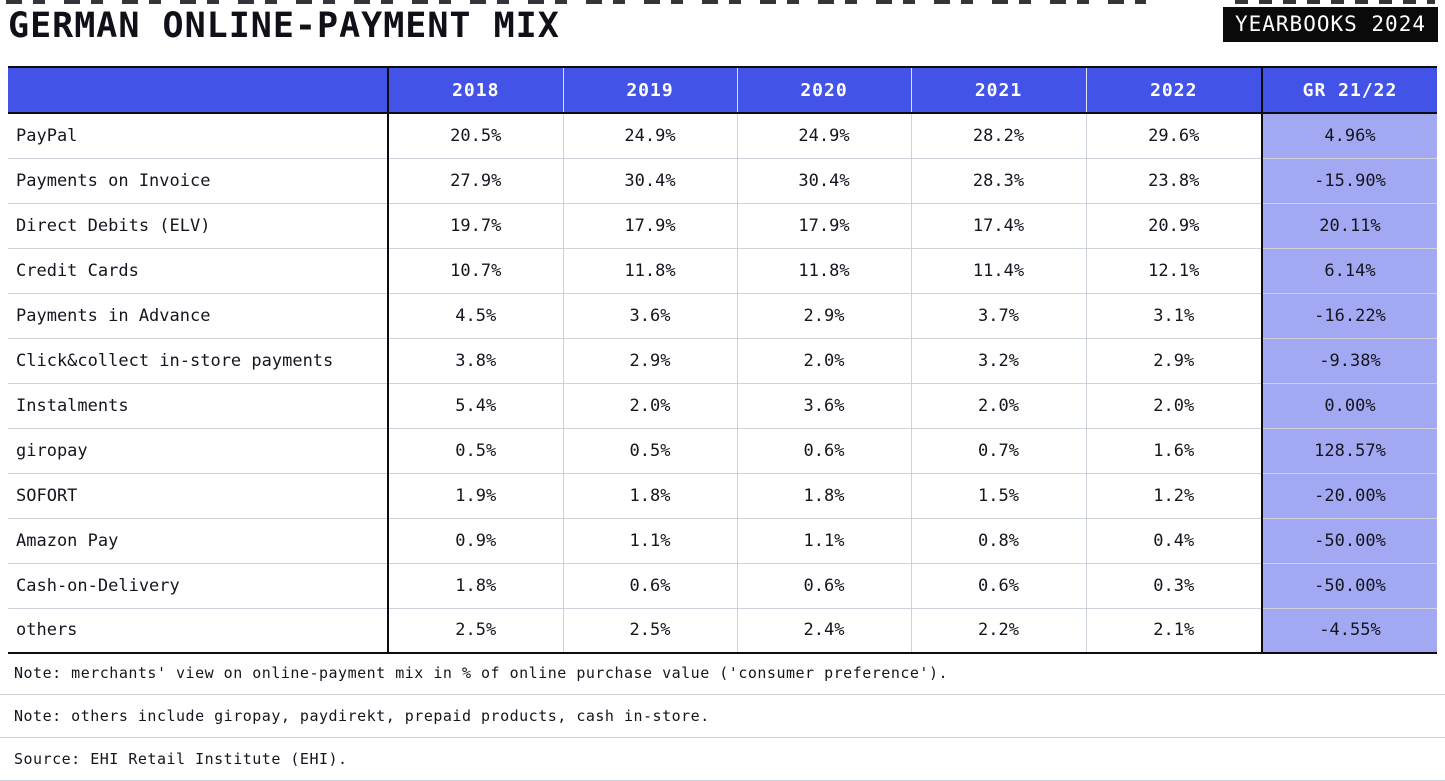 The height and width of the screenshot is (781, 1445). I want to click on value-cell: 3.8%, so click(475, 361).